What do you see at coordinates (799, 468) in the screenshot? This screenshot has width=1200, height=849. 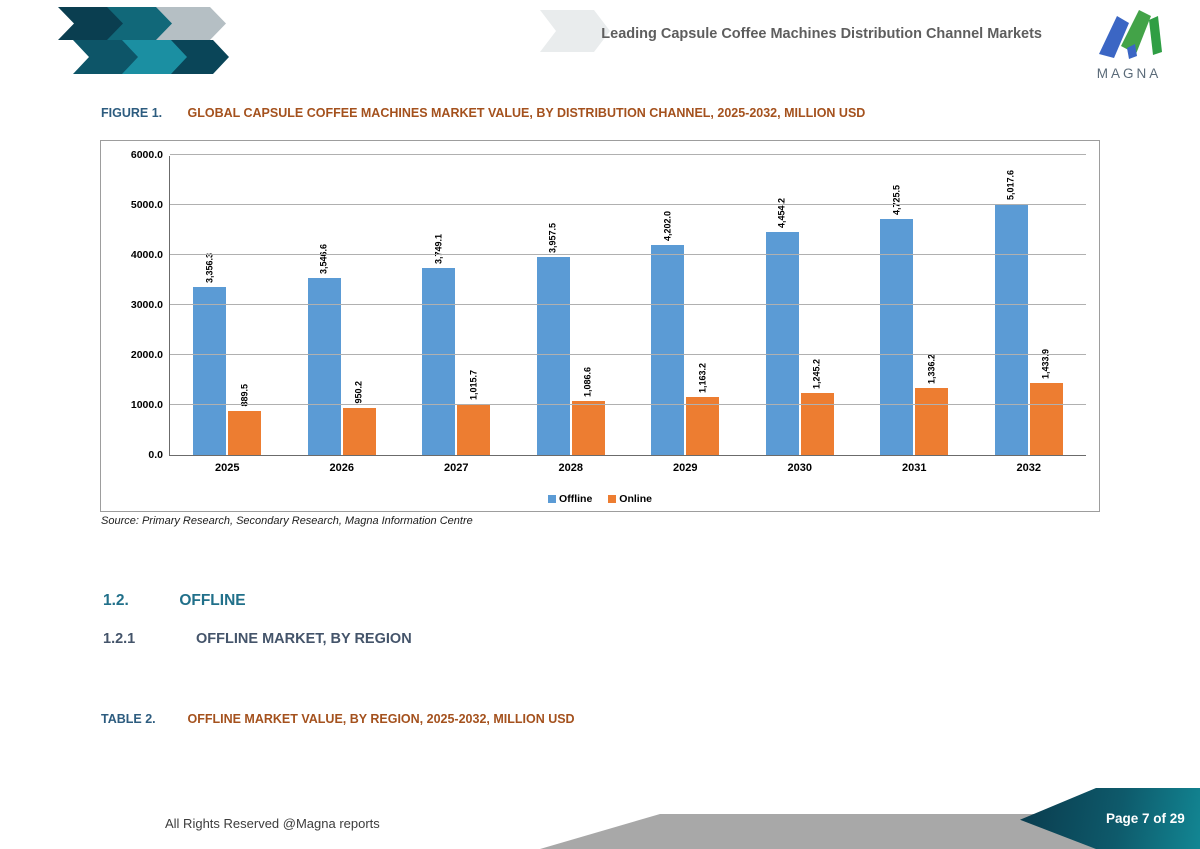 I see `x-tick-label: 2030` at bounding box center [799, 468].